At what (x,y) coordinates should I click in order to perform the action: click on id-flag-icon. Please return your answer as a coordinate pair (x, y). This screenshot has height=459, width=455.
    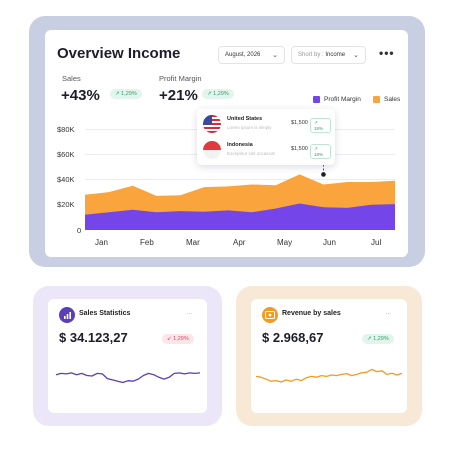
    Looking at the image, I should click on (212, 150).